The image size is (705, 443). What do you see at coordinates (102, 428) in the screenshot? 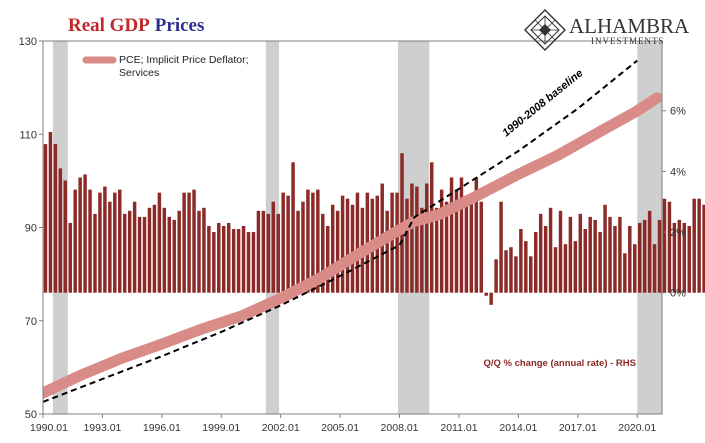
I see `x-tick-label: 1993.01` at bounding box center [102, 428].